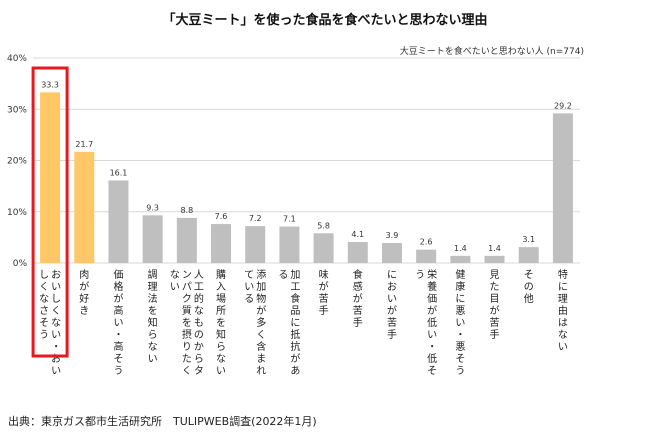 Image resolution: width=650 pixels, height=441 pixels. Describe the element at coordinates (491, 52) in the screenshot. I see `chart-subtitle: 大豆ミートを食べたいと思わない人 (n=774)` at that location.